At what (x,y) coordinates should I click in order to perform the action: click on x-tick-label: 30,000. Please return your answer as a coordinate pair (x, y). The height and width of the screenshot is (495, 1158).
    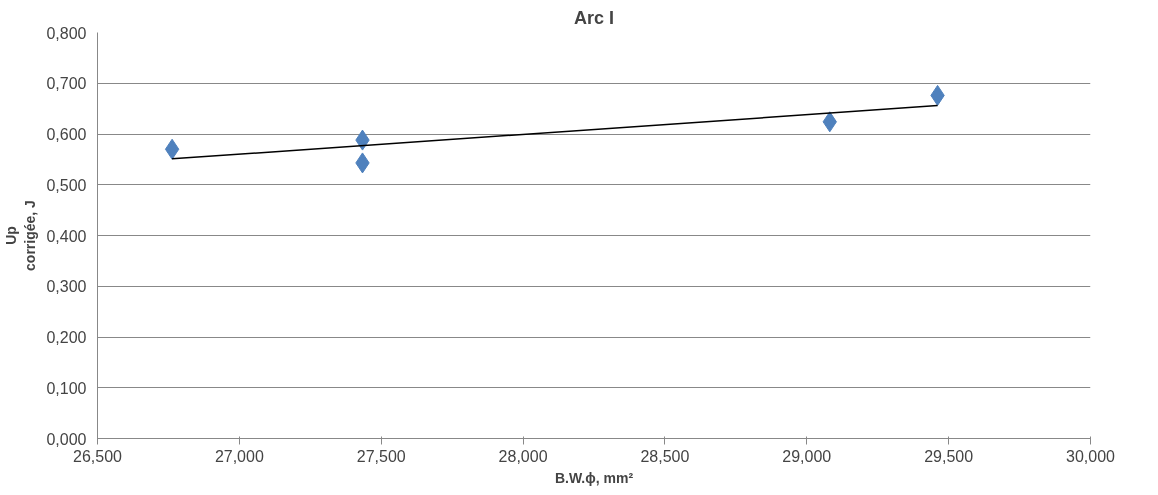
    Looking at the image, I should click on (1091, 456).